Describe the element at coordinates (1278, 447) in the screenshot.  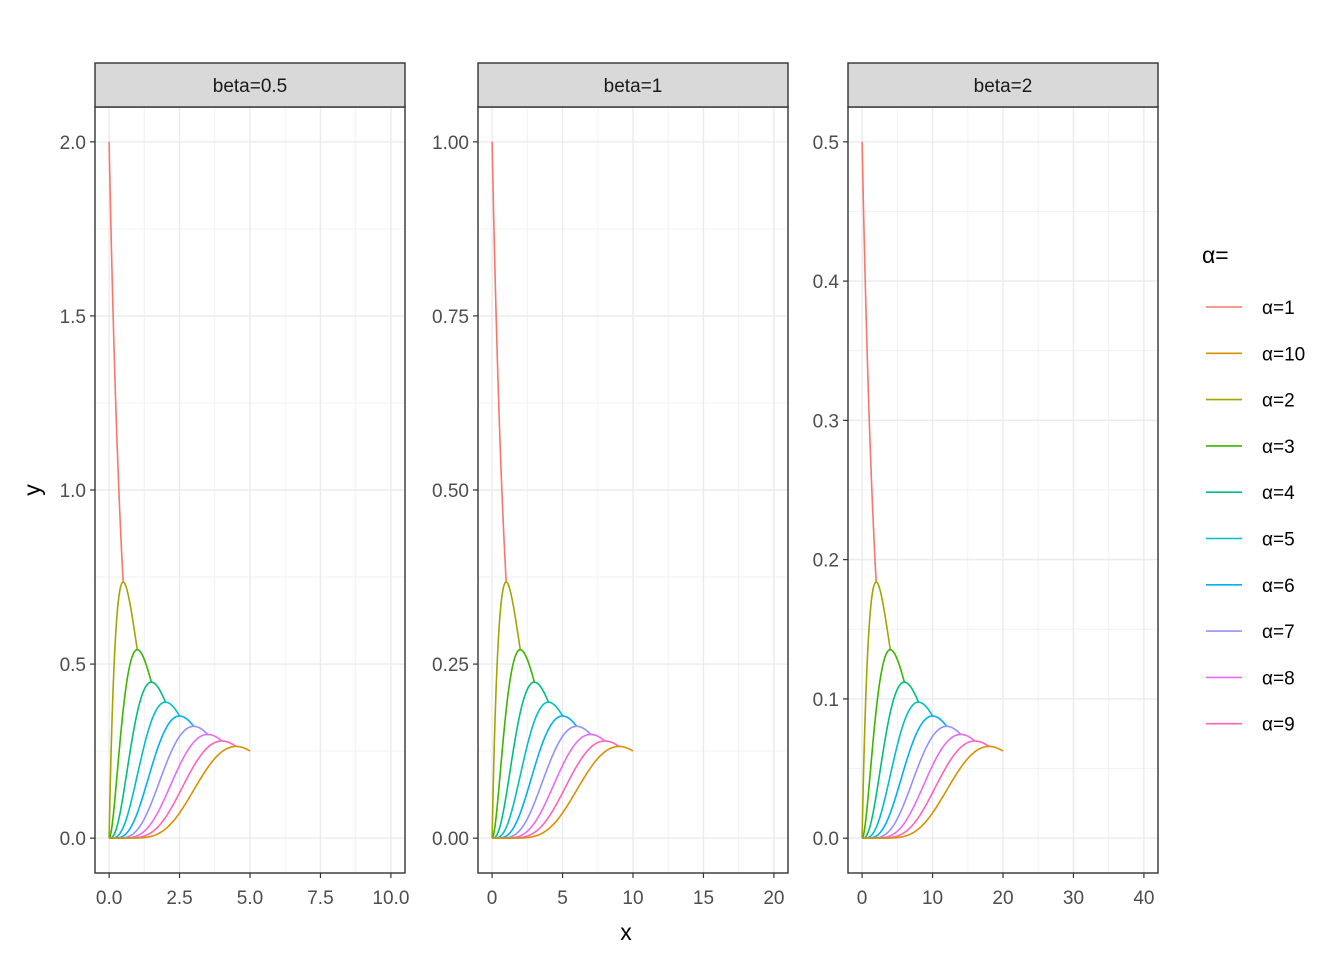
I see `legend-label: α=3` at that location.